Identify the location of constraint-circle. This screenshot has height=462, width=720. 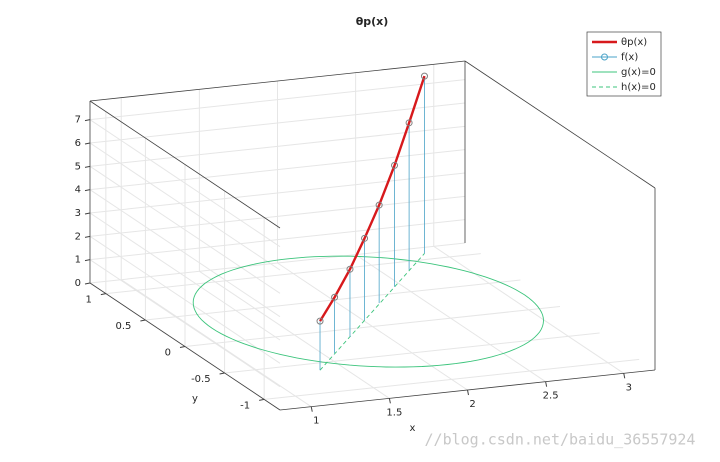
(368, 311).